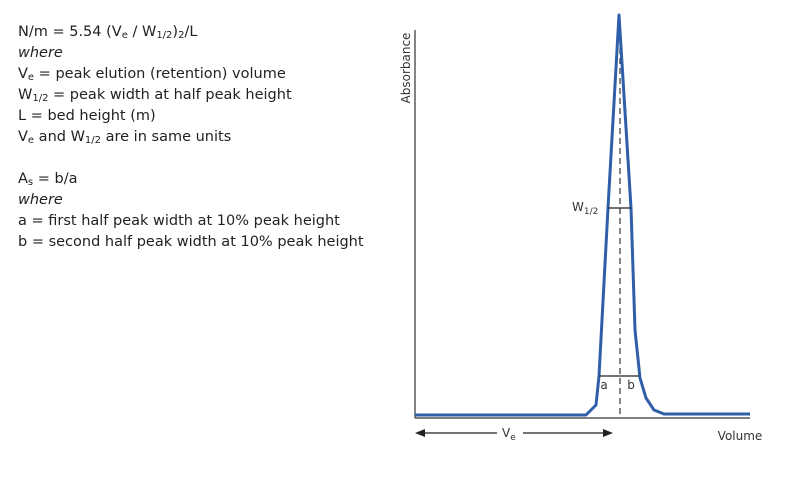 The width and height of the screenshot is (800, 500). I want to click on text-run: N/m = 5.54 (V, so click(70, 32).